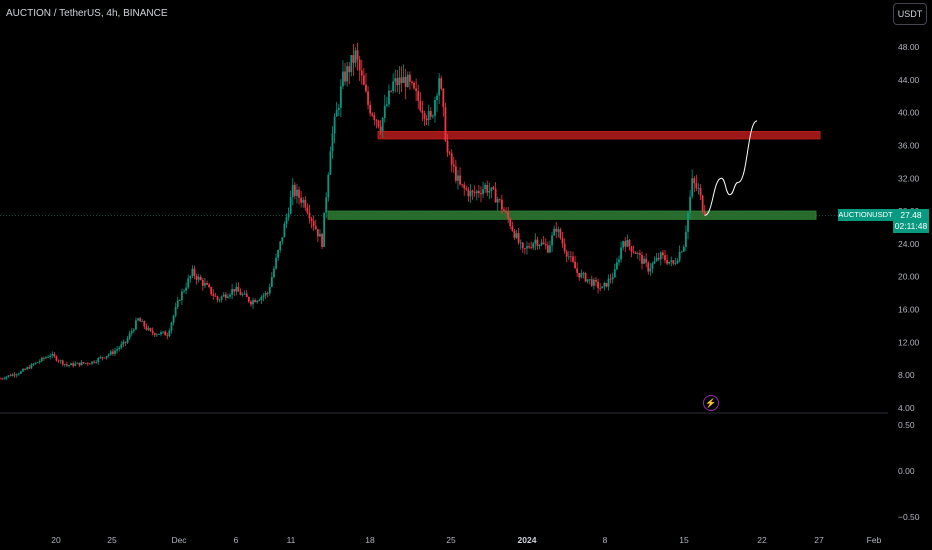 The height and width of the screenshot is (550, 932). Describe the element at coordinates (291, 540) in the screenshot. I see `time-tick-label: 11` at that location.